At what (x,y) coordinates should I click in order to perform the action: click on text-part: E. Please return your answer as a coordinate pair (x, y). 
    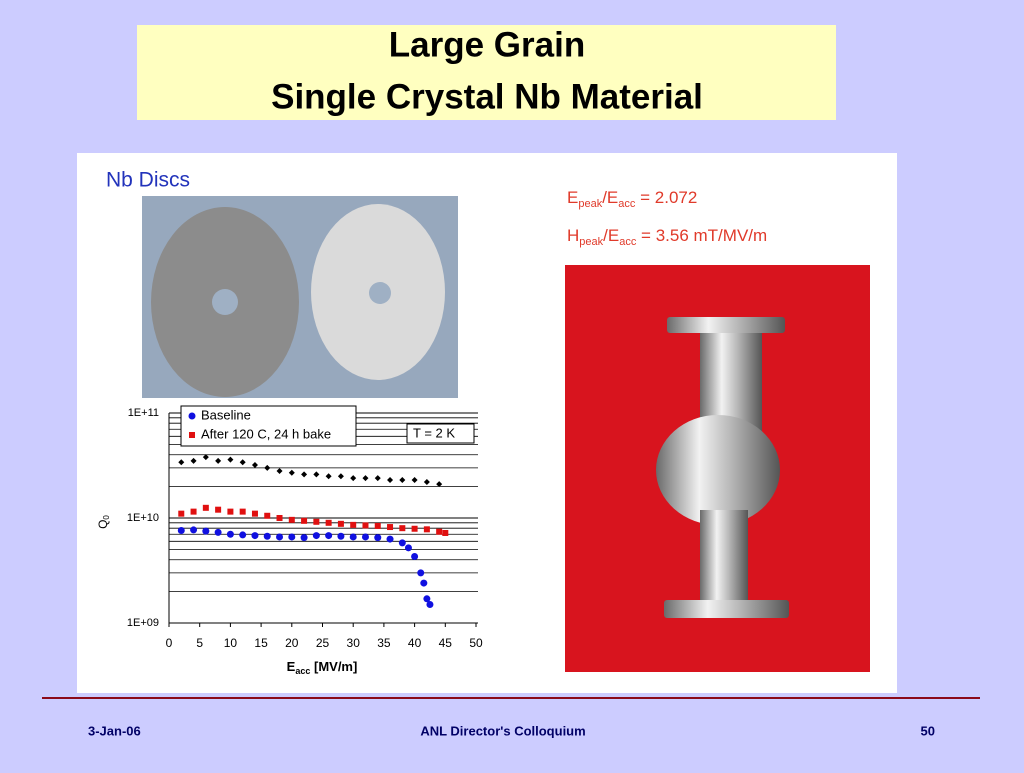
    Looking at the image, I should click on (572, 197).